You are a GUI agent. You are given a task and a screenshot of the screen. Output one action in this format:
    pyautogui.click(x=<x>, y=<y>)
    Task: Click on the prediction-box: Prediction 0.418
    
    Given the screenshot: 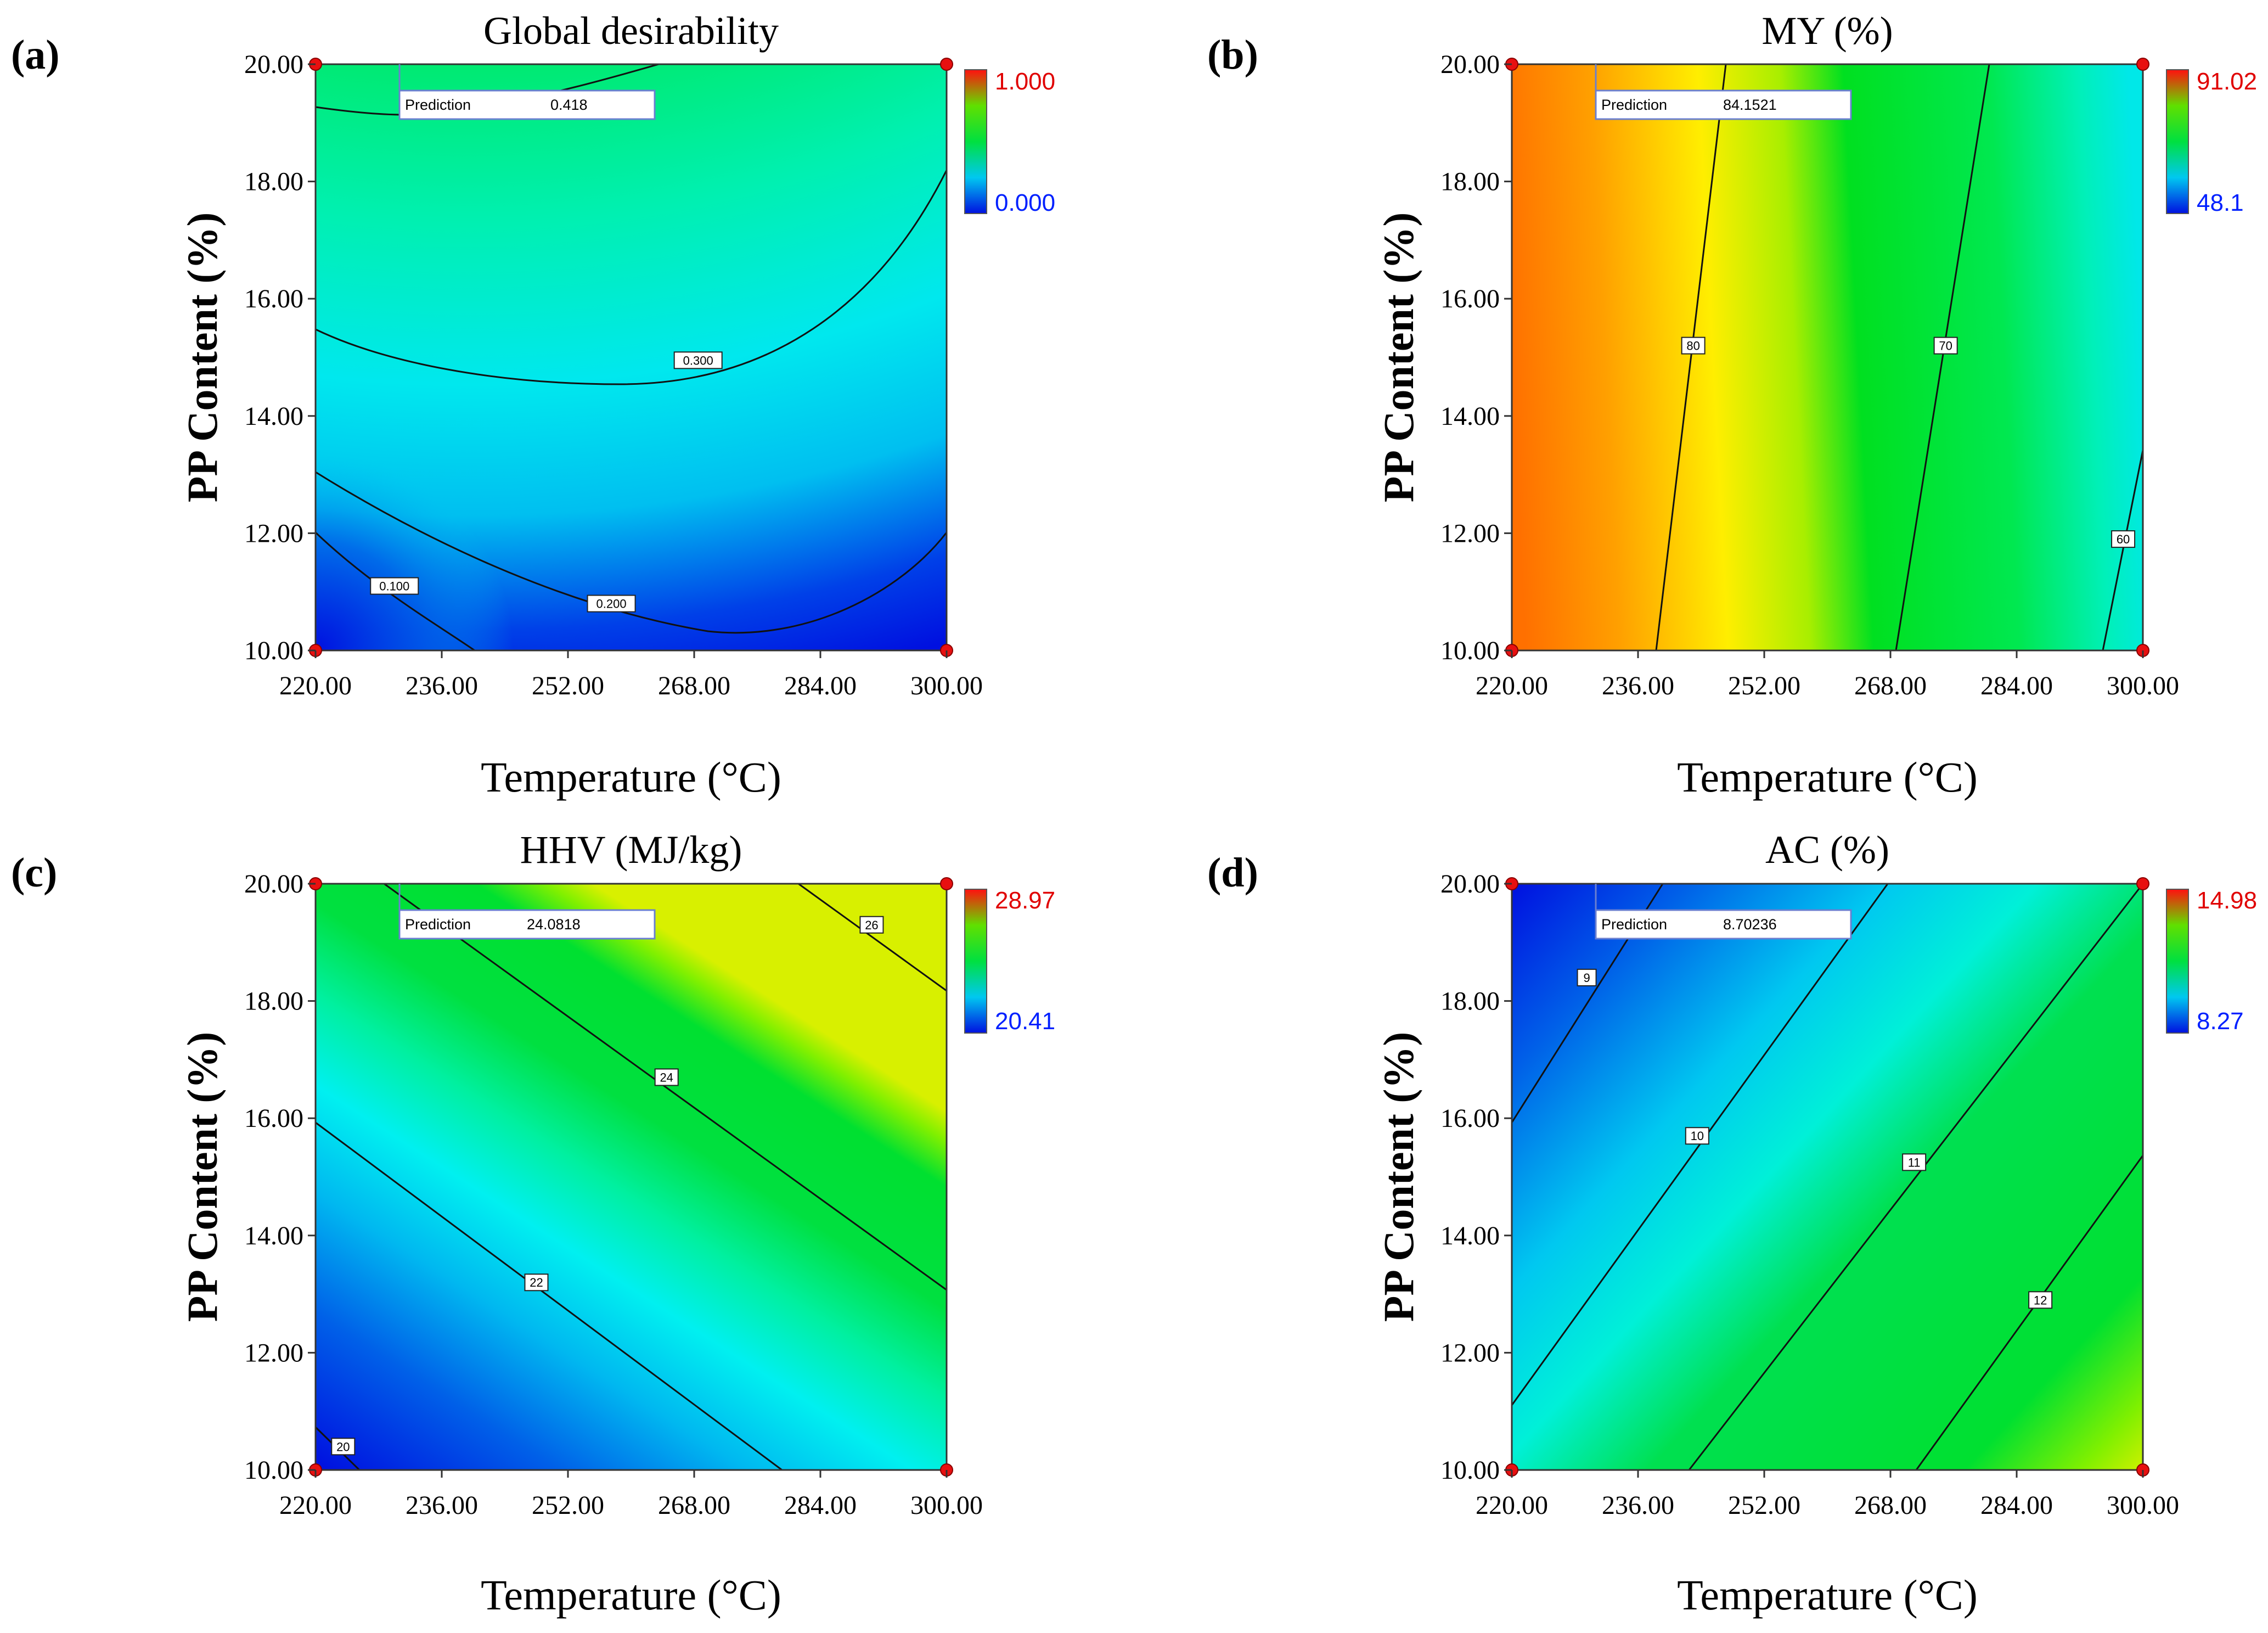 What is the action you would take?
    pyautogui.click(x=527, y=92)
    